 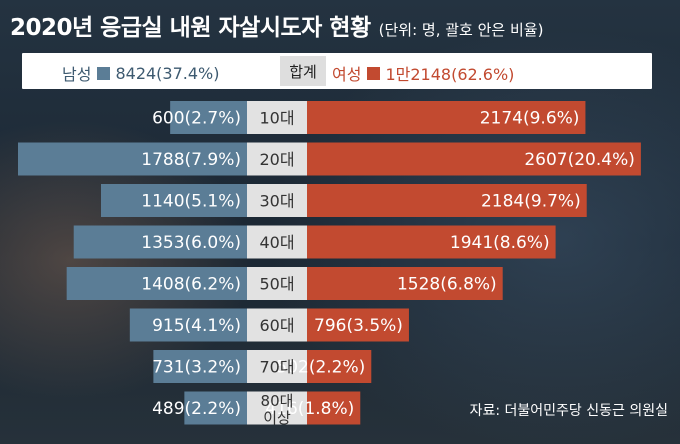 I want to click on male-data-label: 731(3.2%), so click(x=196, y=368).